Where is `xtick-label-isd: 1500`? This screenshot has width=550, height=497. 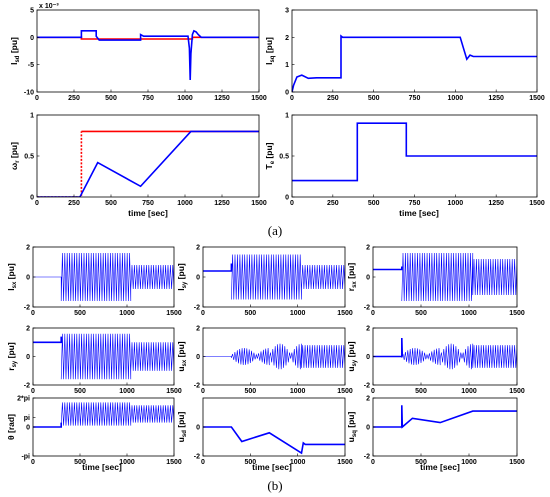 xtick-label-isd: 1500 is located at coordinates (259, 98).